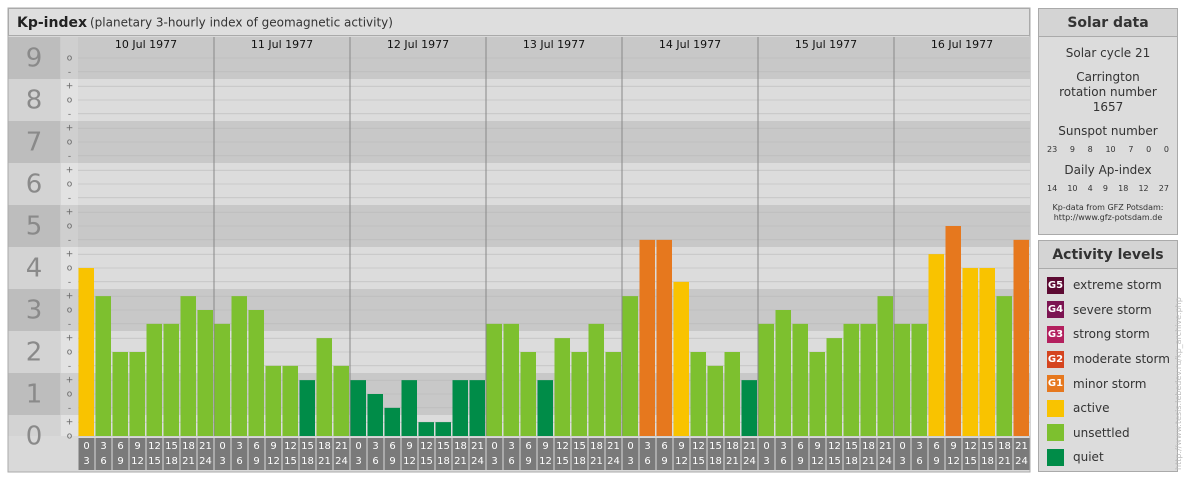  Describe the element at coordinates (1091, 408) in the screenshot. I see `level-name: active` at that location.